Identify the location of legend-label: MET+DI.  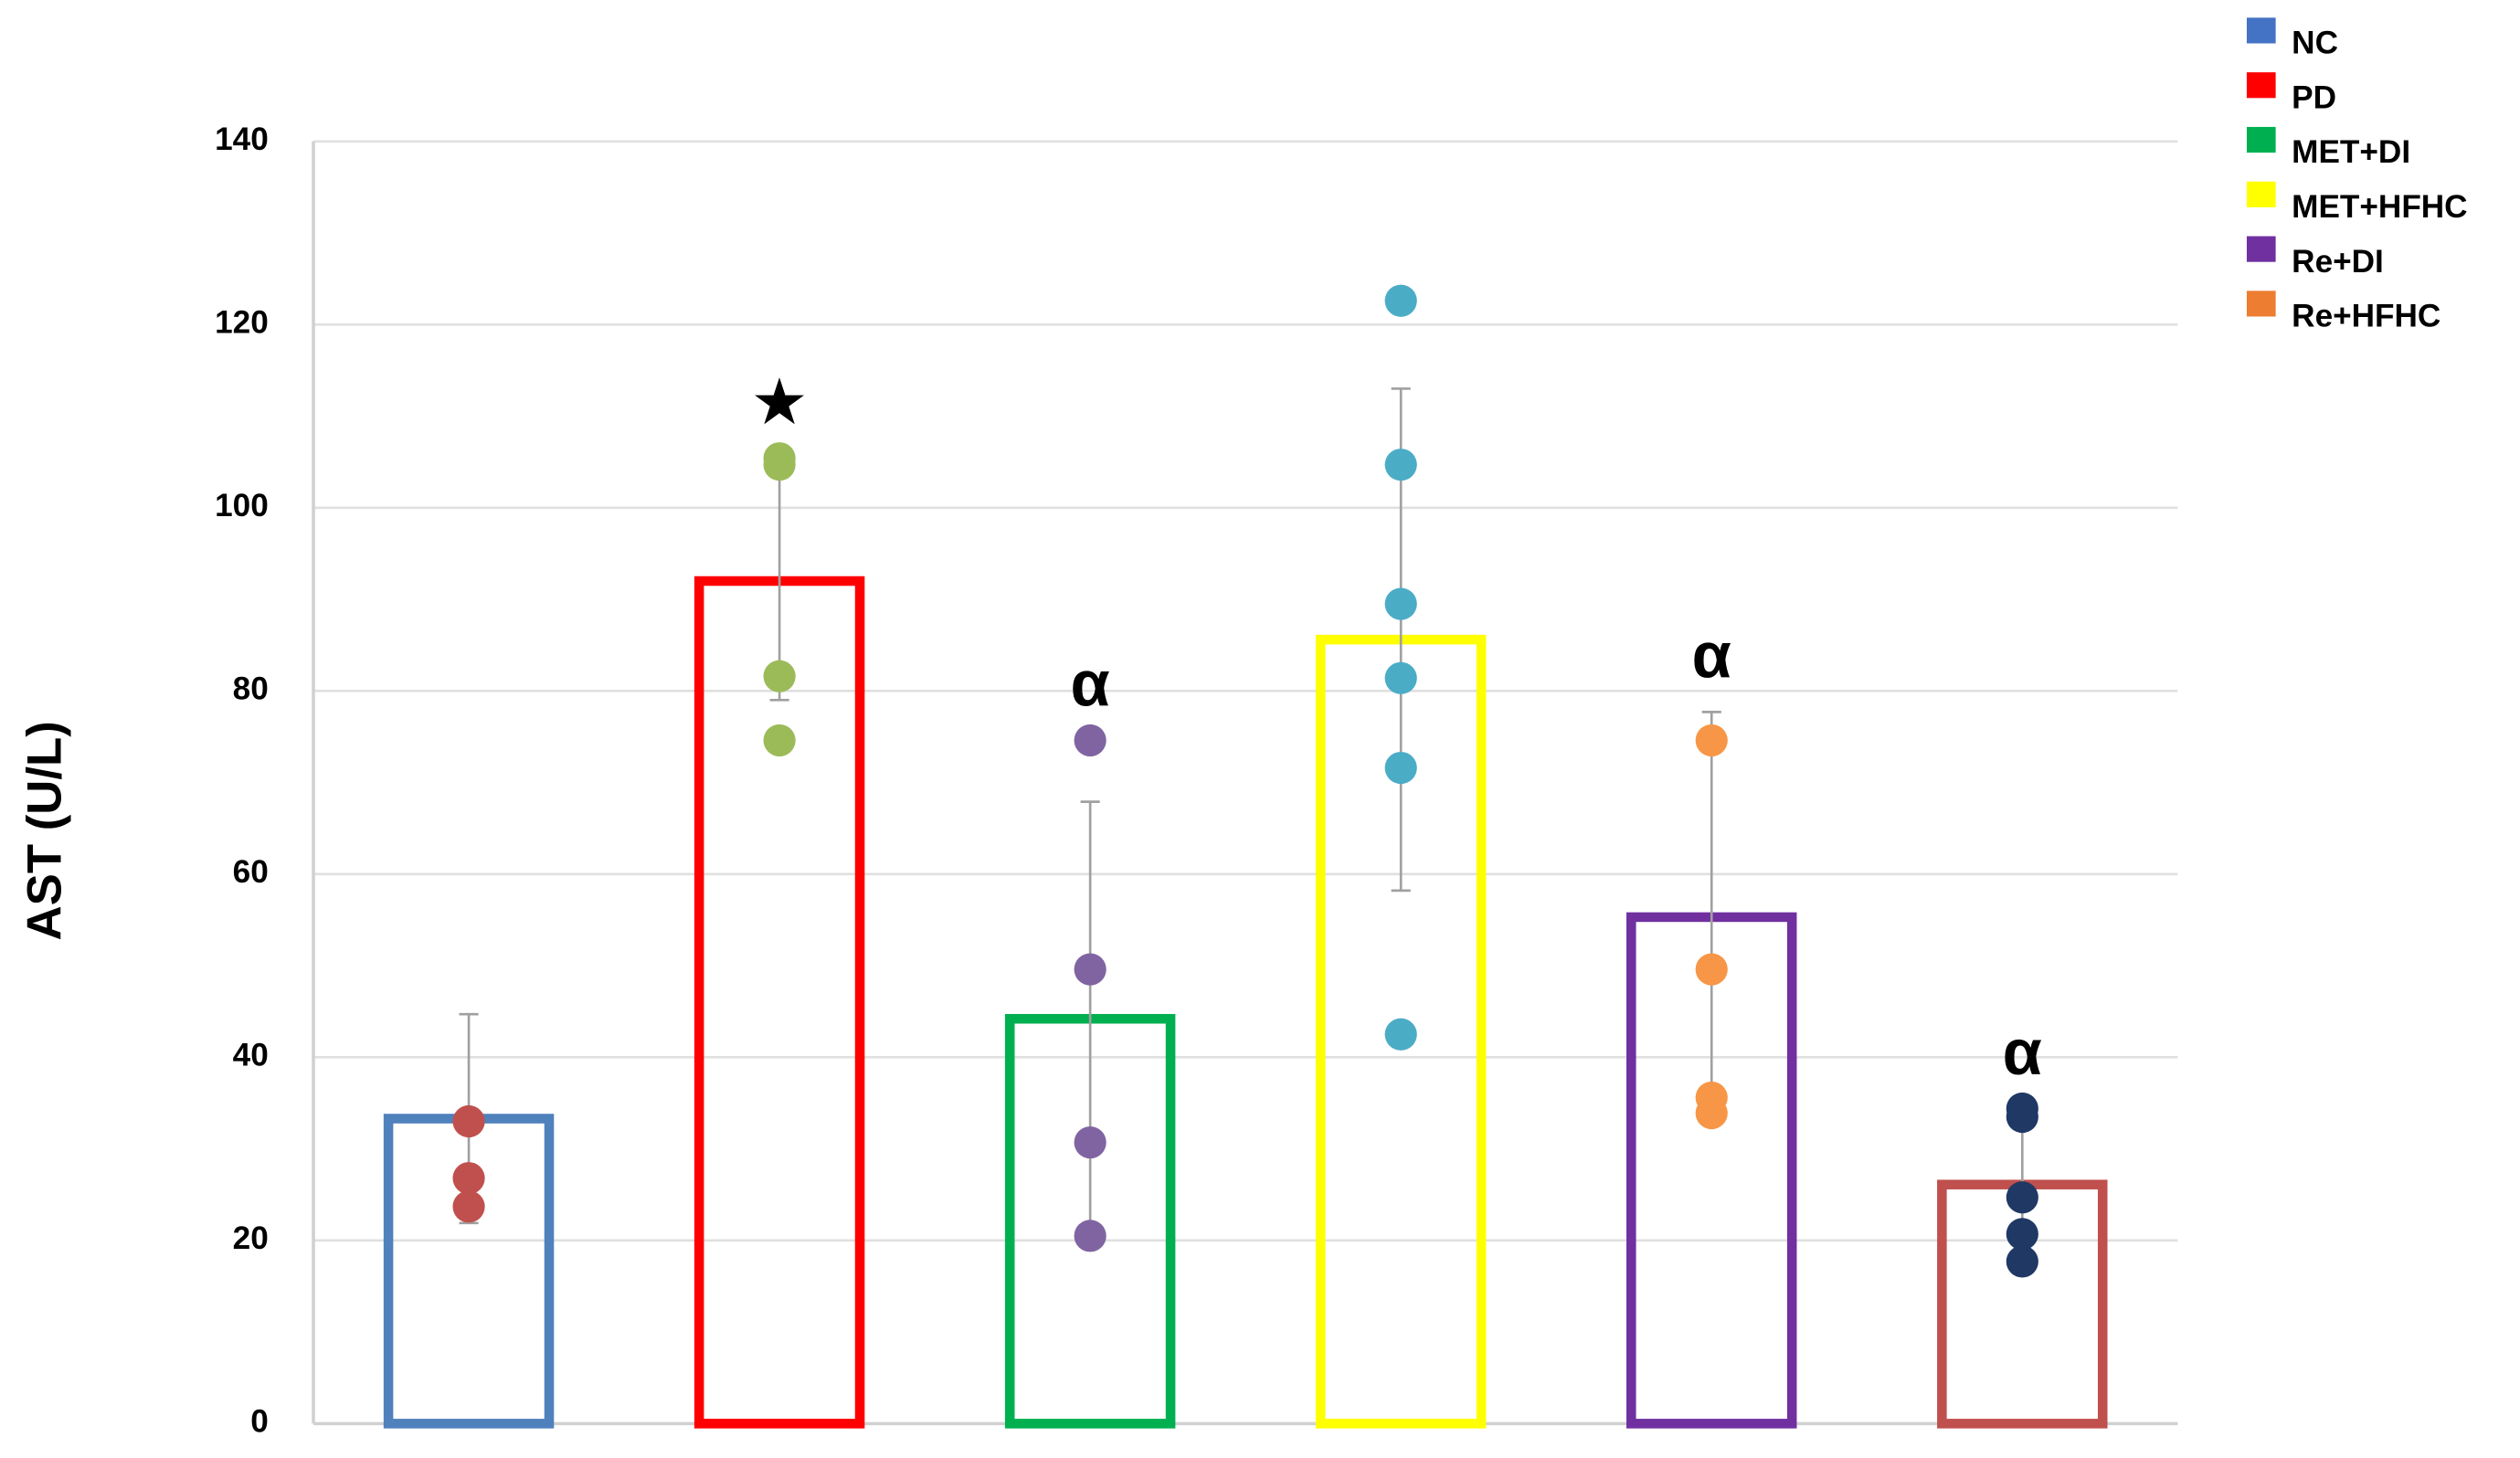
(2351, 152).